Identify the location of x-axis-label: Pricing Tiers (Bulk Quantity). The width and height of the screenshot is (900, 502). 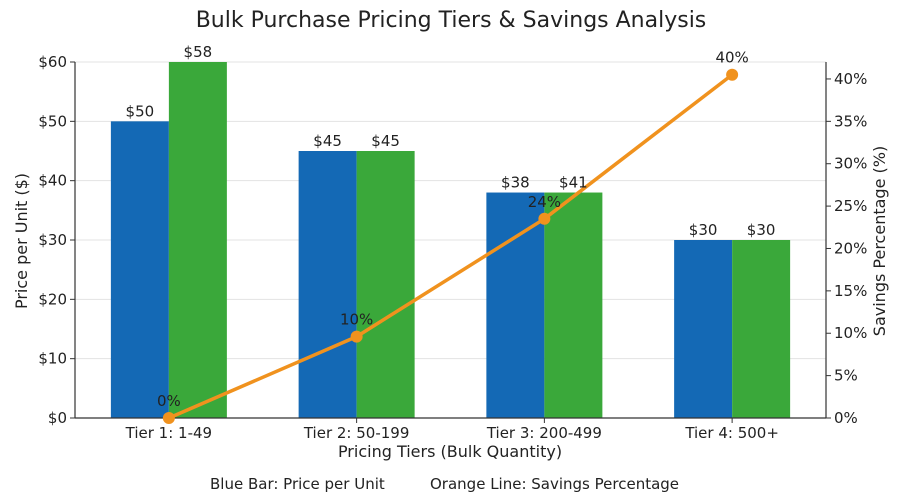
(450, 451).